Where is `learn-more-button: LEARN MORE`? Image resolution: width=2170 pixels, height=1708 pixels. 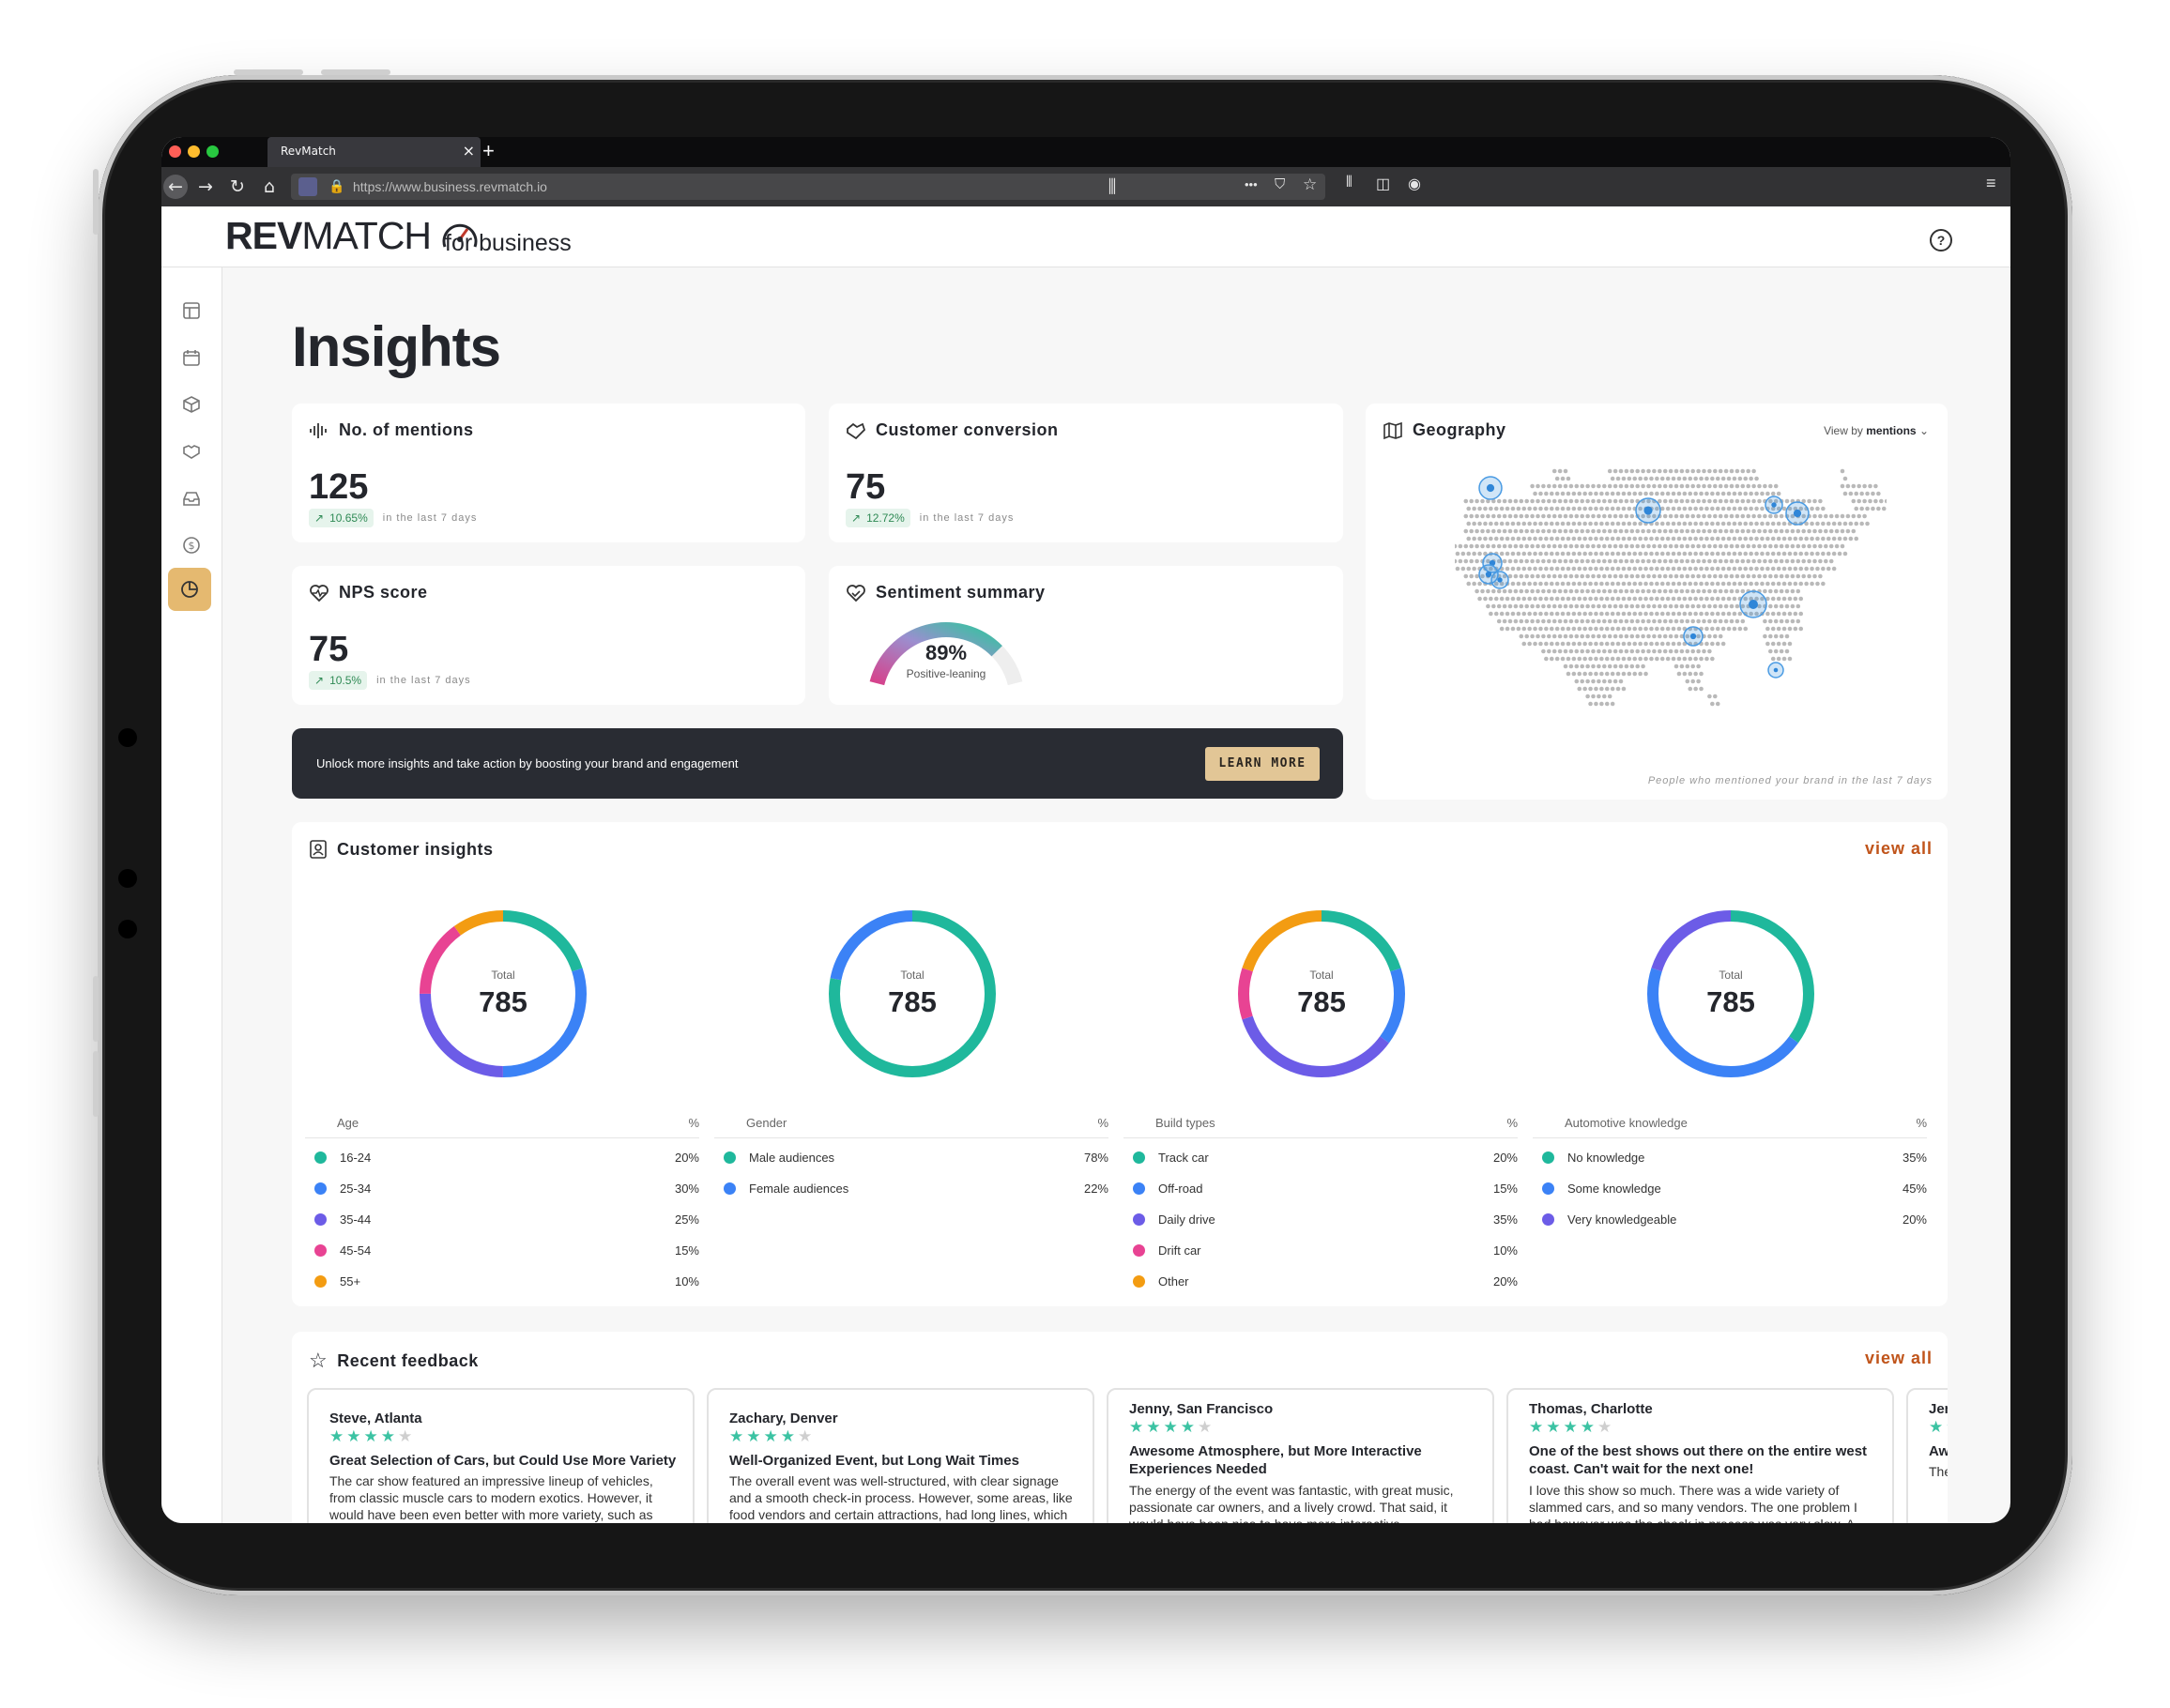 learn-more-button: LEARN MORE is located at coordinates (1262, 764).